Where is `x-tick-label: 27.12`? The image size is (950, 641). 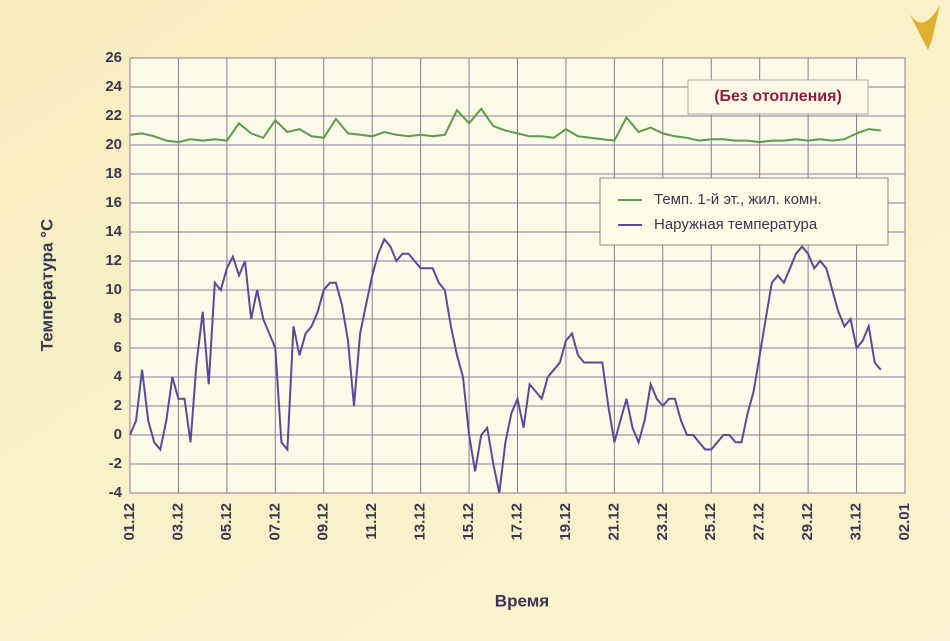 x-tick-label: 27.12 is located at coordinates (759, 522).